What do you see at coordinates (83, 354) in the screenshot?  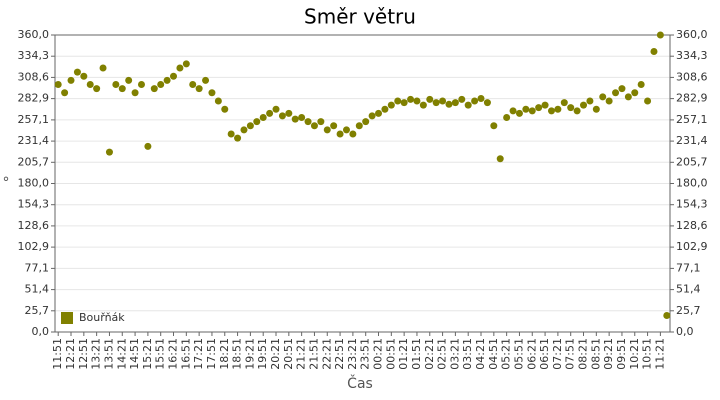 I see `x-tick-label: 12:51` at bounding box center [83, 354].